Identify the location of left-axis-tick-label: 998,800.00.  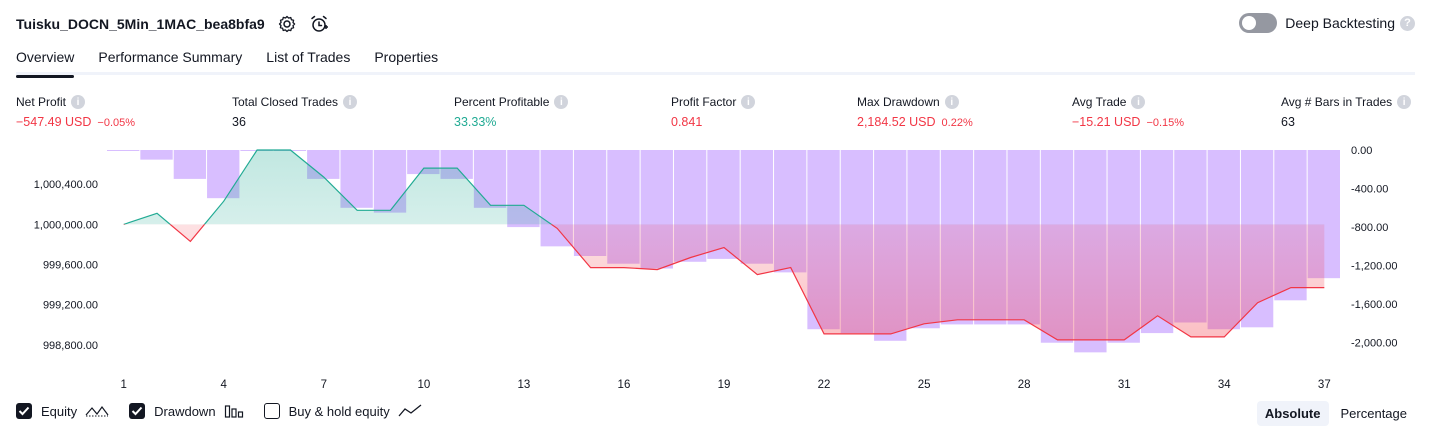
(70, 346).